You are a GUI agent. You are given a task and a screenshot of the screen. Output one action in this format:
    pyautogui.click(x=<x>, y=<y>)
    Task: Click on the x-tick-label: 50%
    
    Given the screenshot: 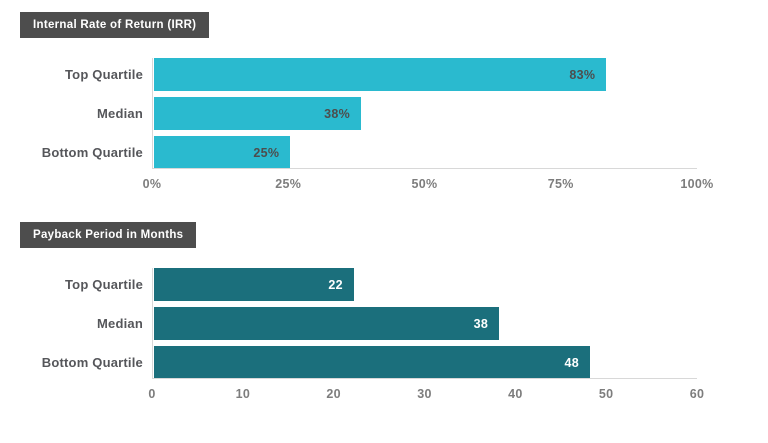 What is the action you would take?
    pyautogui.click(x=424, y=184)
    